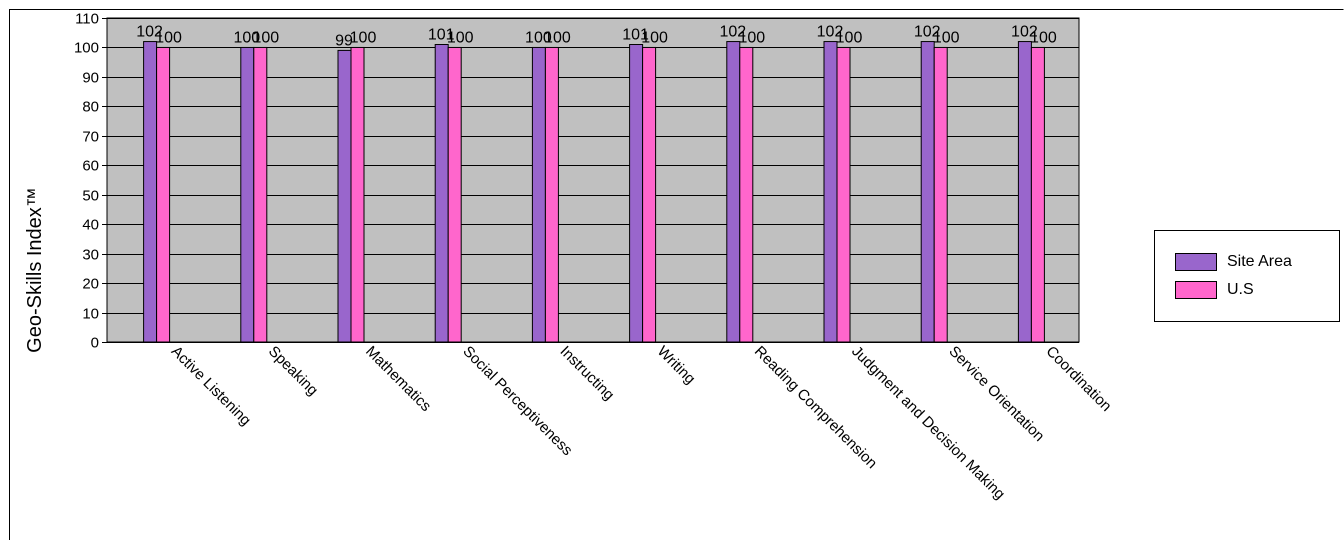 This screenshot has width=1344, height=545. I want to click on y-tick-label: 110, so click(87, 19).